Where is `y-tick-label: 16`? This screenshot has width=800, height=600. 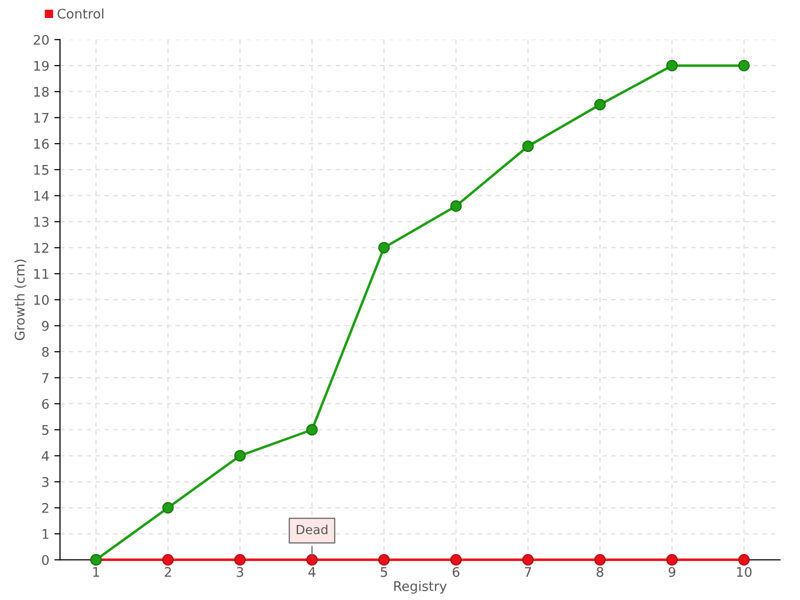
y-tick-label: 16 is located at coordinates (41, 143).